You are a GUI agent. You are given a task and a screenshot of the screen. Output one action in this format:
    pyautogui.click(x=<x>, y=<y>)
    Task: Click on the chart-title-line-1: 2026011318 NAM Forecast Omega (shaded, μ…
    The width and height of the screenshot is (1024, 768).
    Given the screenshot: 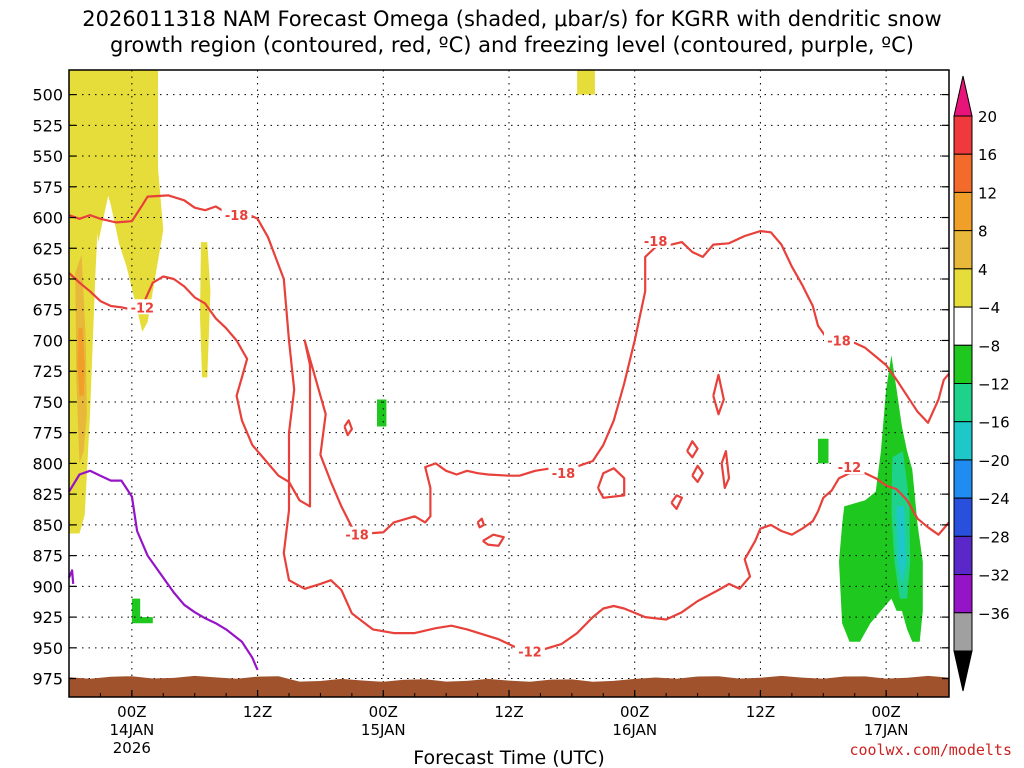 What is the action you would take?
    pyautogui.click(x=512, y=19)
    